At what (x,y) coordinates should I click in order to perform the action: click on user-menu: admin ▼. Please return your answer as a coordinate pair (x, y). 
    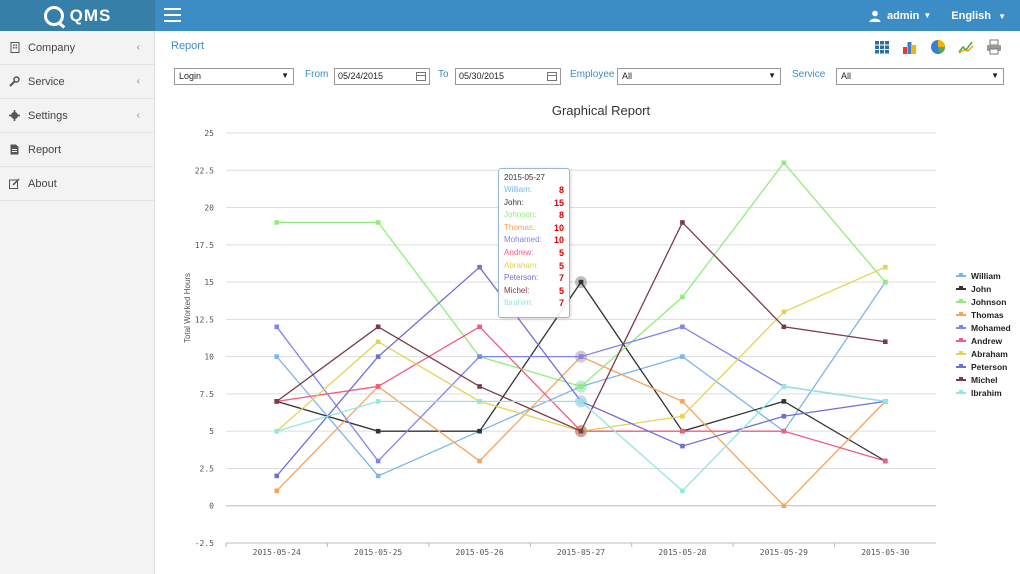
    Looking at the image, I should click on (900, 16).